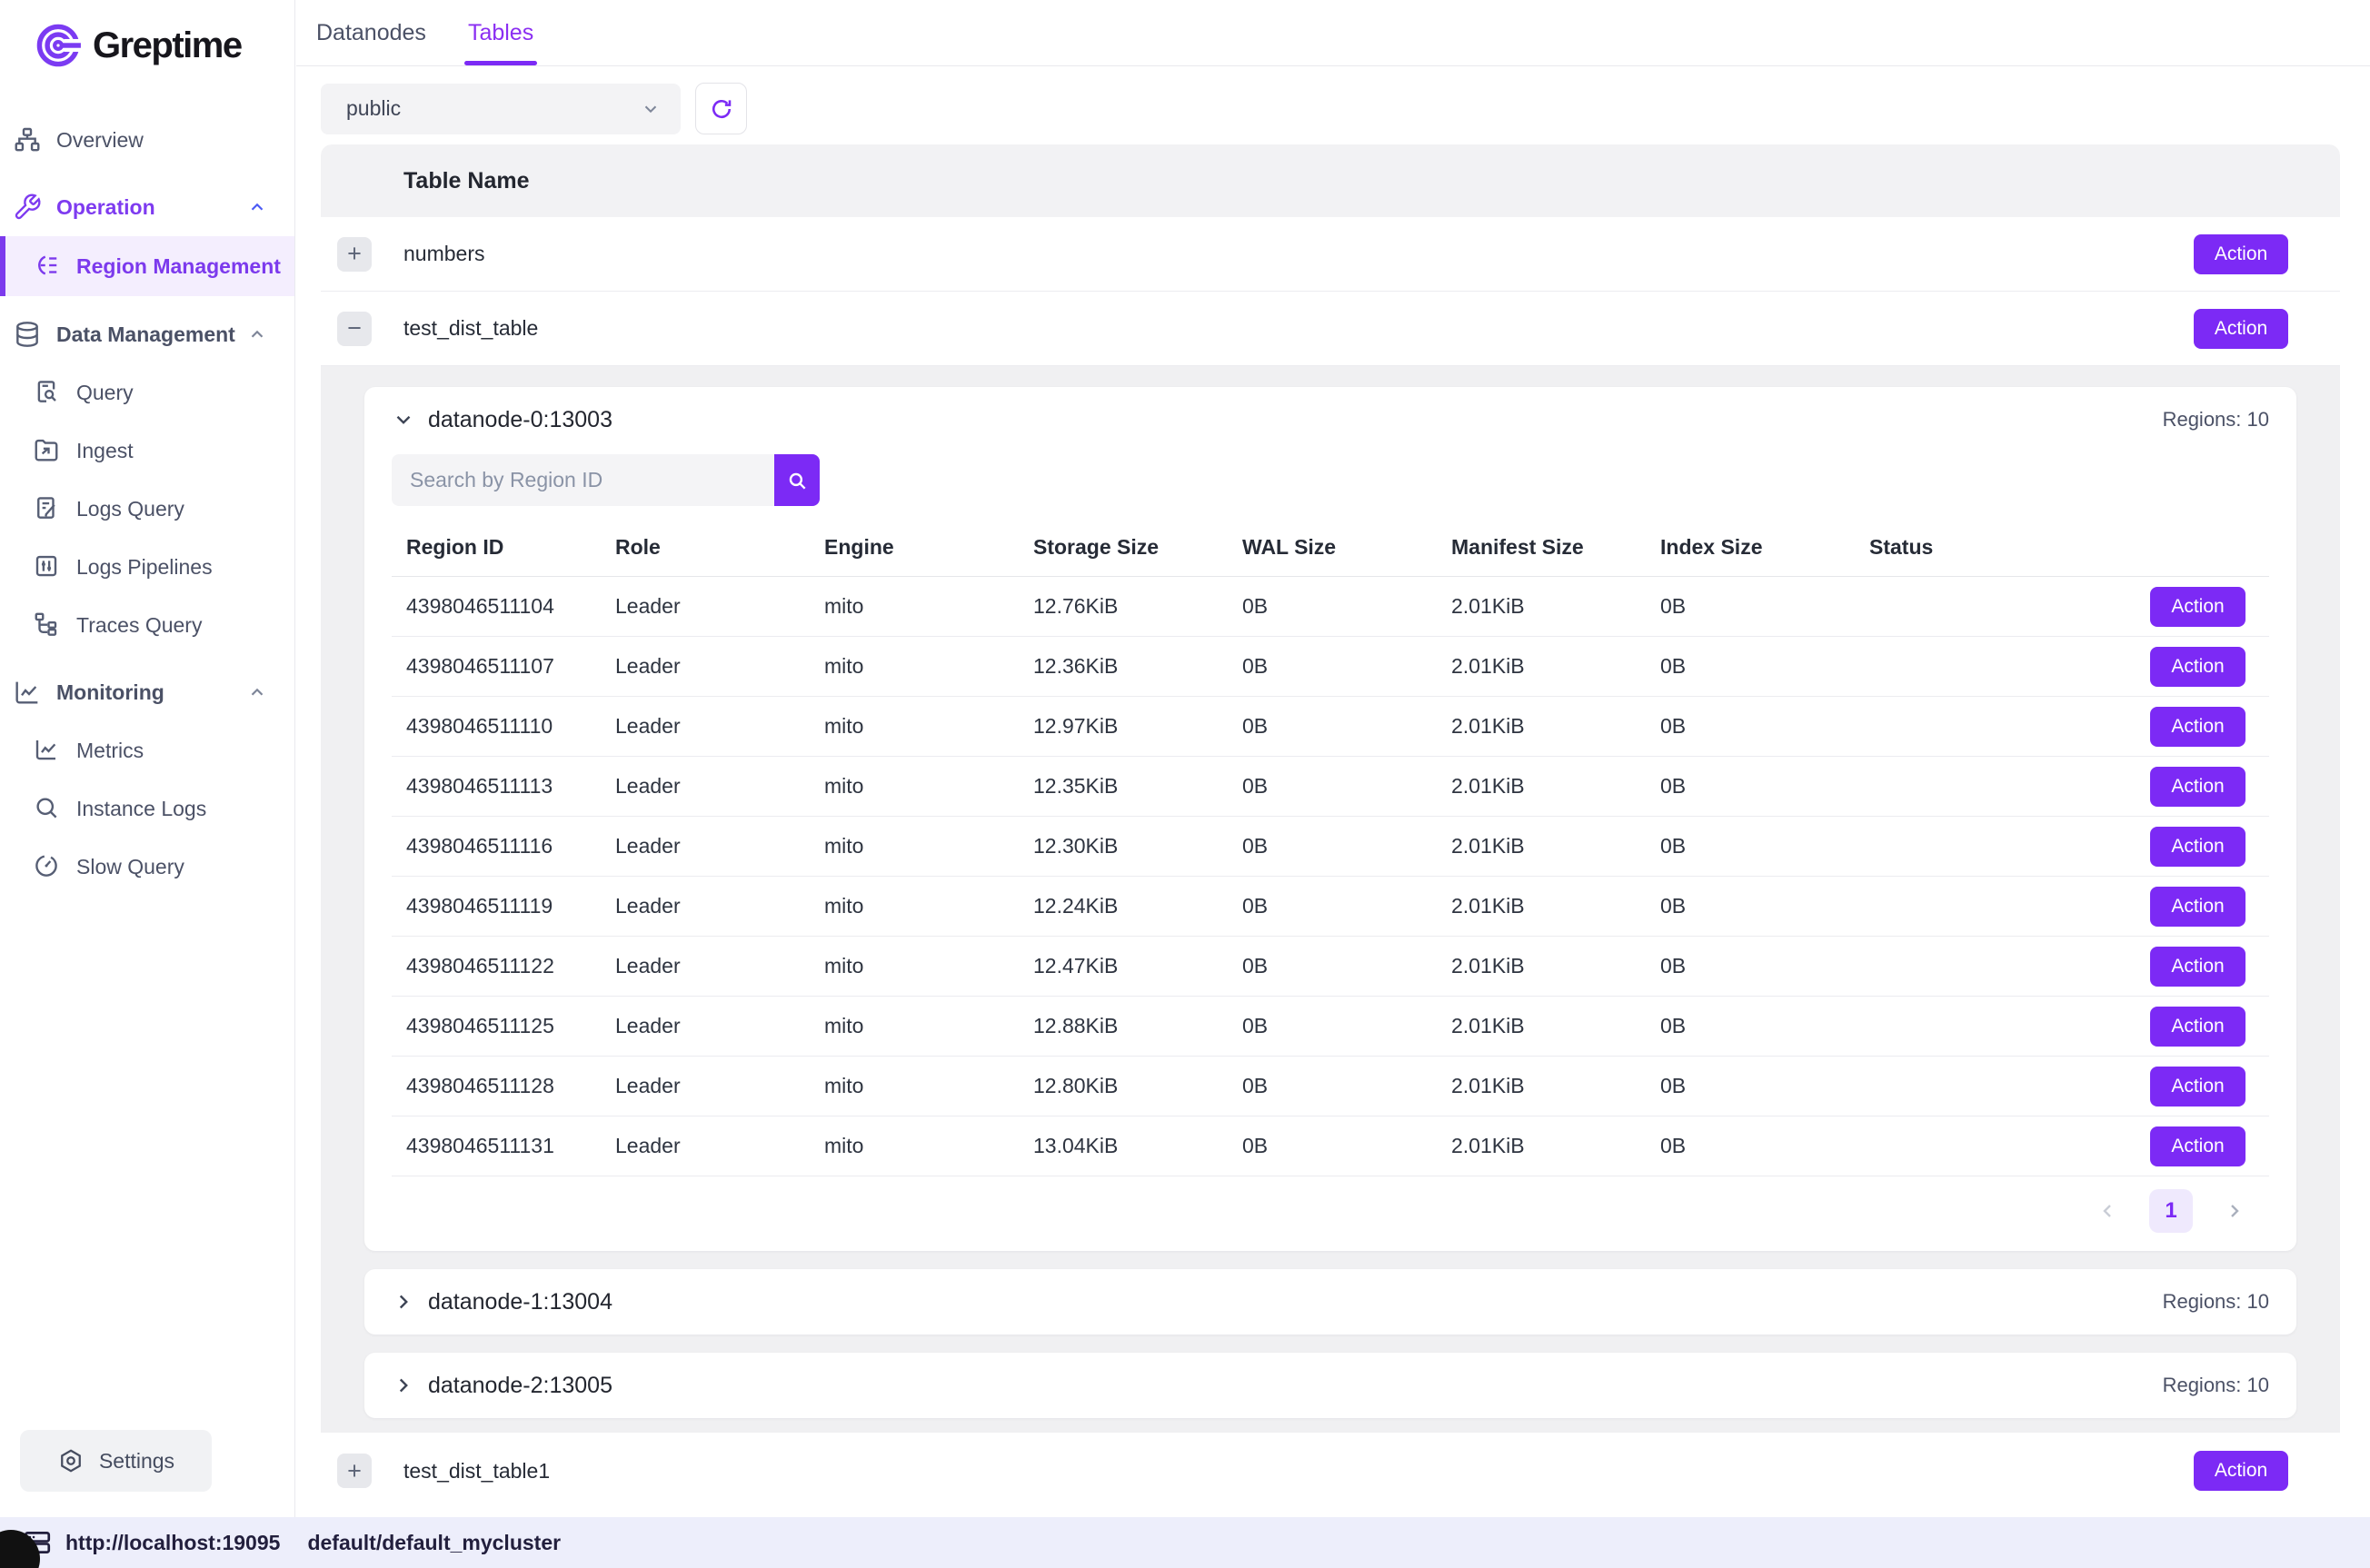  What do you see at coordinates (116, 1461) in the screenshot?
I see `settings-button: Settings` at bounding box center [116, 1461].